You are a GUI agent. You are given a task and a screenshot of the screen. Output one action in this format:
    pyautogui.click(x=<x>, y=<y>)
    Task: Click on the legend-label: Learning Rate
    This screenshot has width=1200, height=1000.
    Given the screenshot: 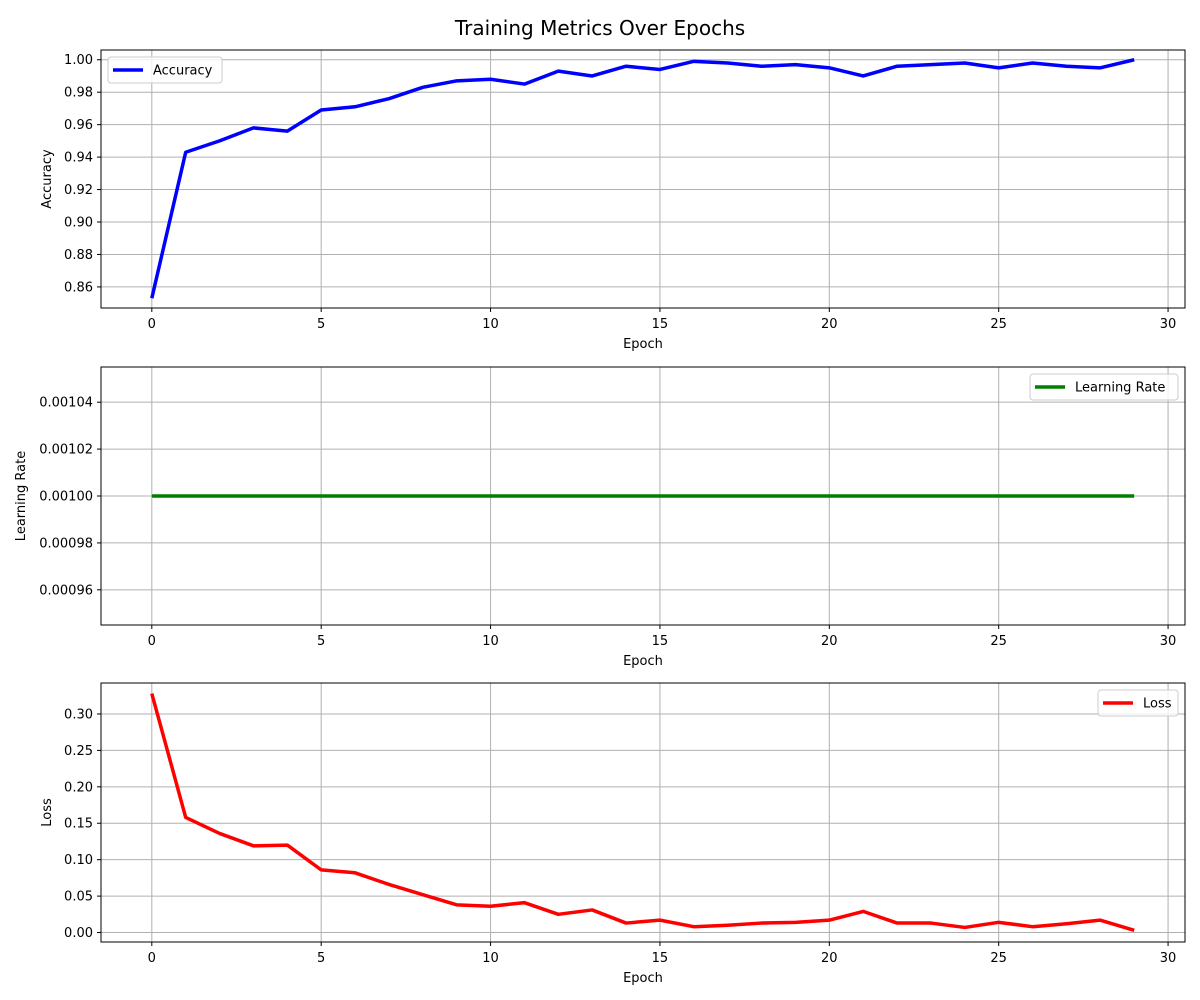 What is the action you would take?
    pyautogui.click(x=1120, y=388)
    